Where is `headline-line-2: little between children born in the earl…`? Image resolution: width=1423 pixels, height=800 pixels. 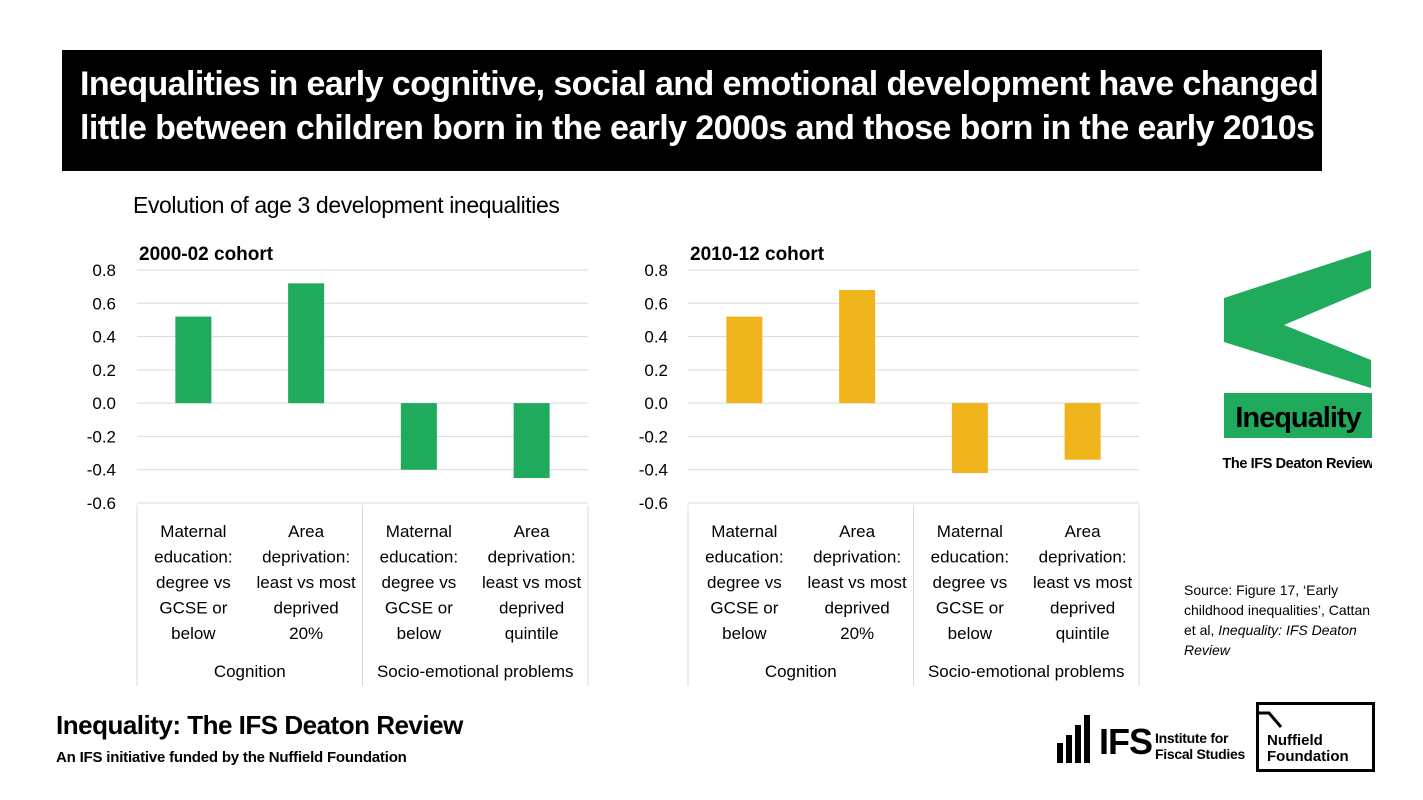
headline-line-2: little between children born in the earl… is located at coordinates (697, 128).